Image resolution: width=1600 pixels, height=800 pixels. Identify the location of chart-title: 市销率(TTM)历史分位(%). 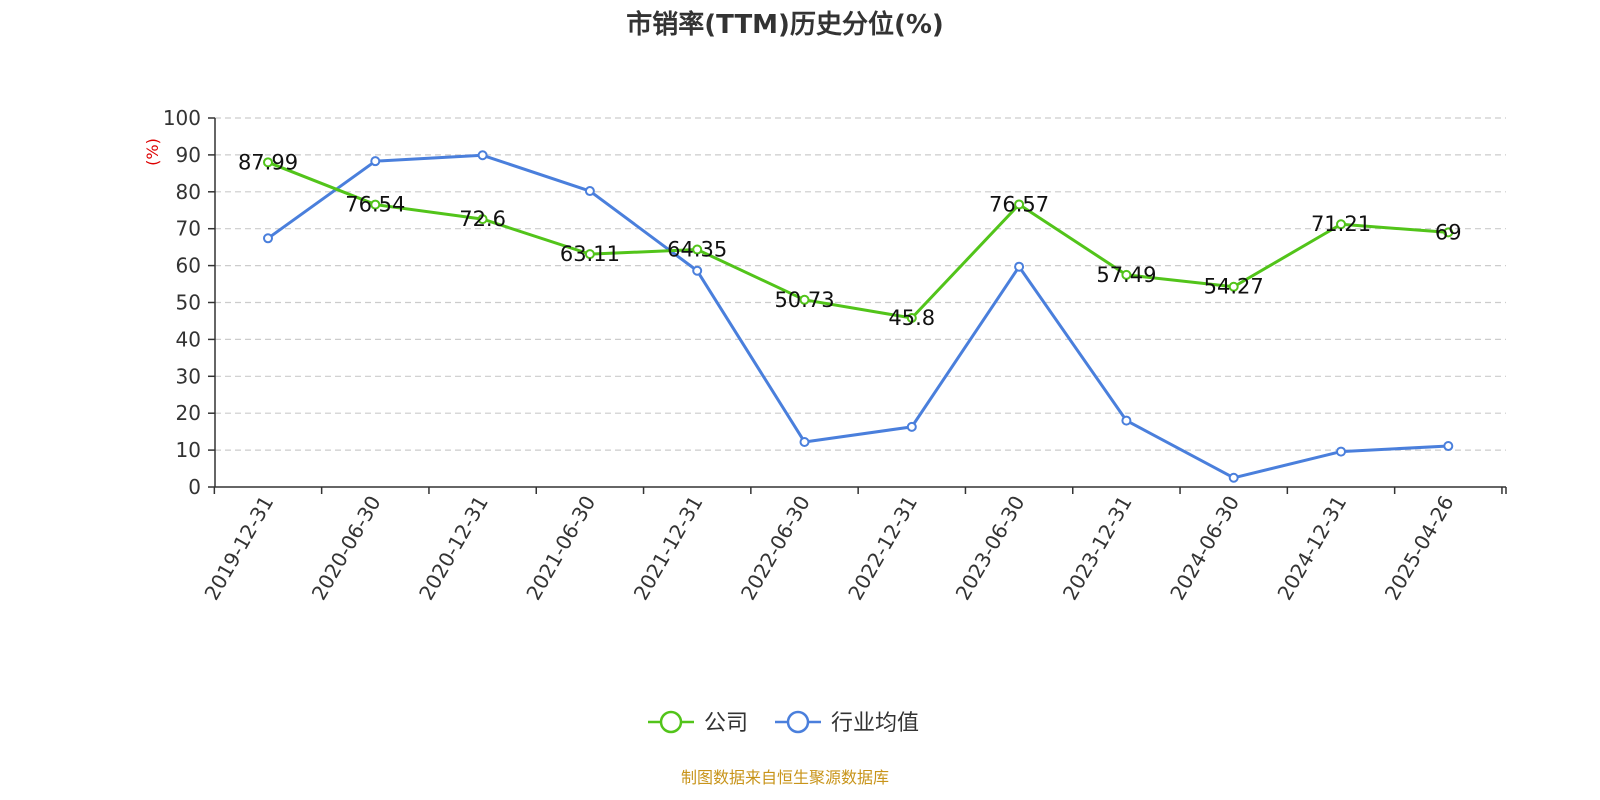
(785, 25).